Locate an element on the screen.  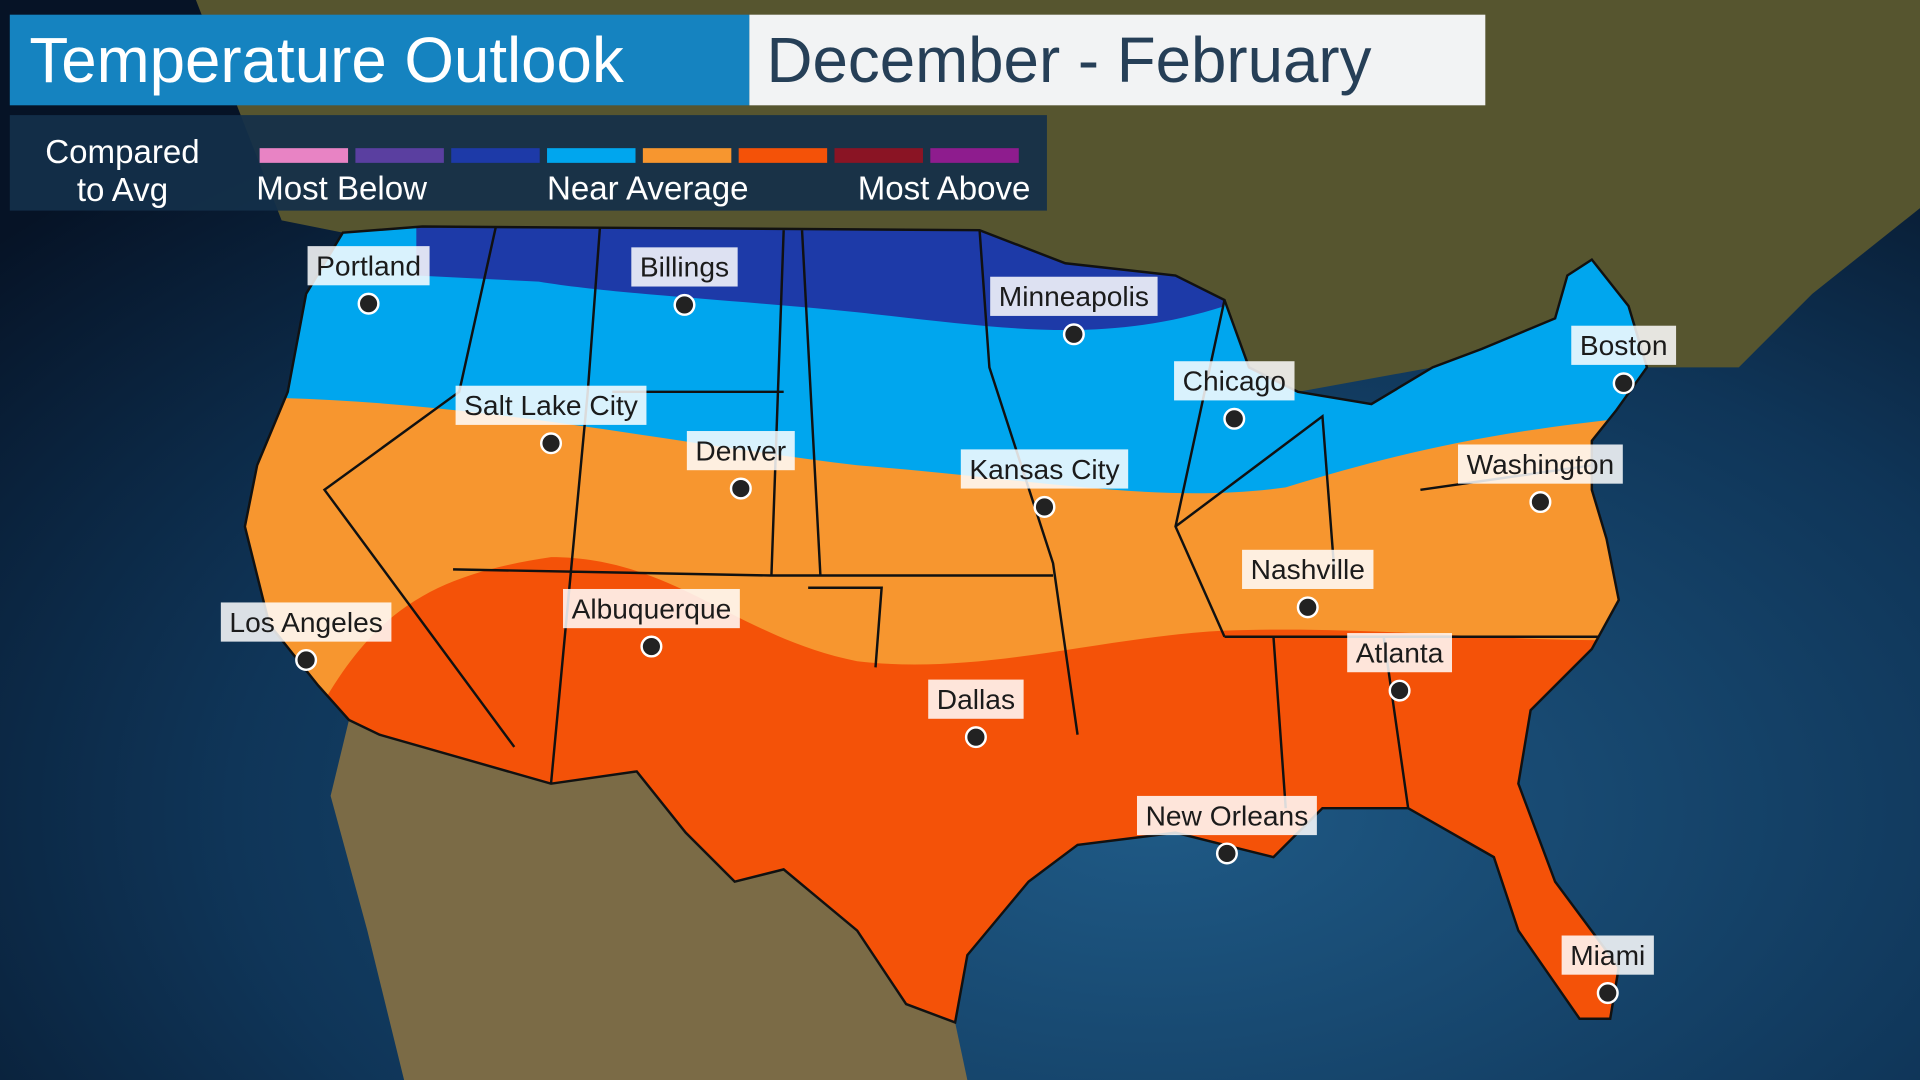
city-label: Boston is located at coordinates (1624, 345).